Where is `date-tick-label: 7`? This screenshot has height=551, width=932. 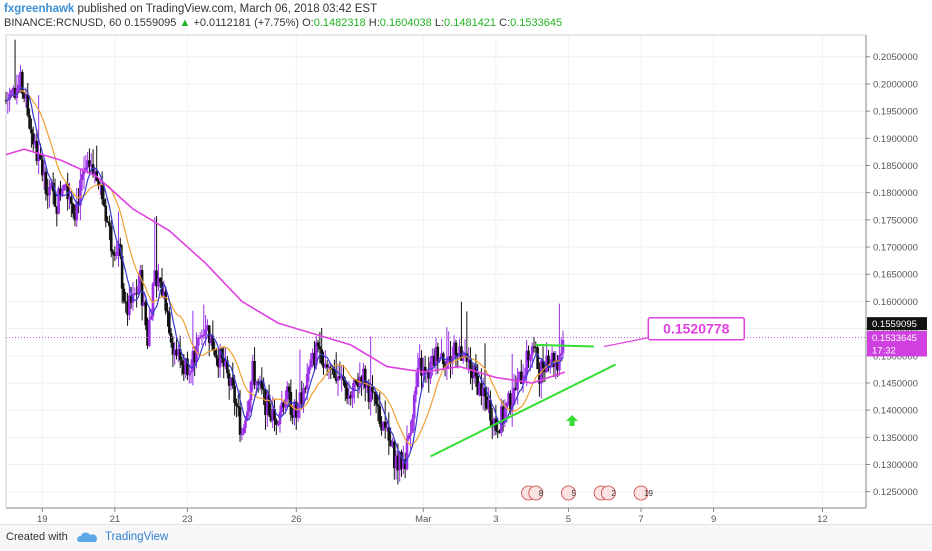
date-tick-label: 7 is located at coordinates (640, 519).